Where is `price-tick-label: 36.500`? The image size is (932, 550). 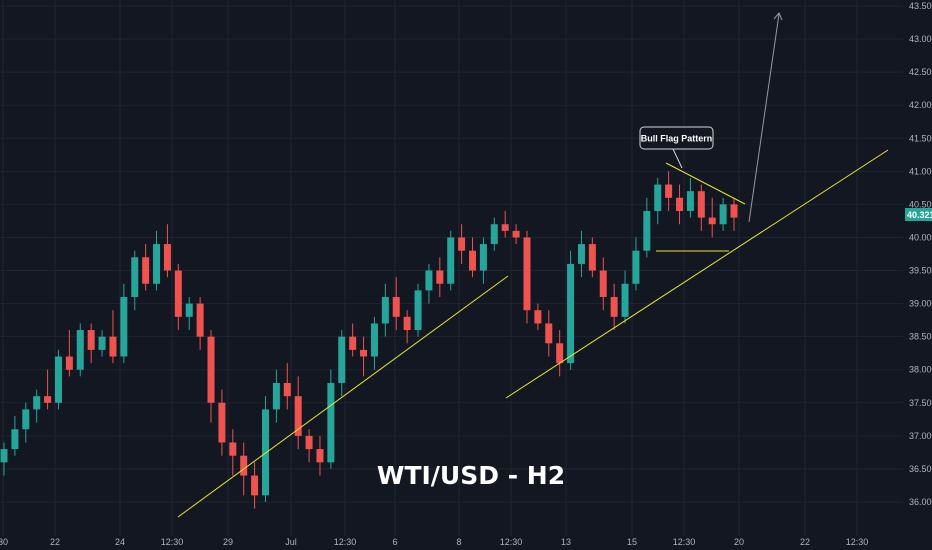
price-tick-label: 36.500 is located at coordinates (920, 469).